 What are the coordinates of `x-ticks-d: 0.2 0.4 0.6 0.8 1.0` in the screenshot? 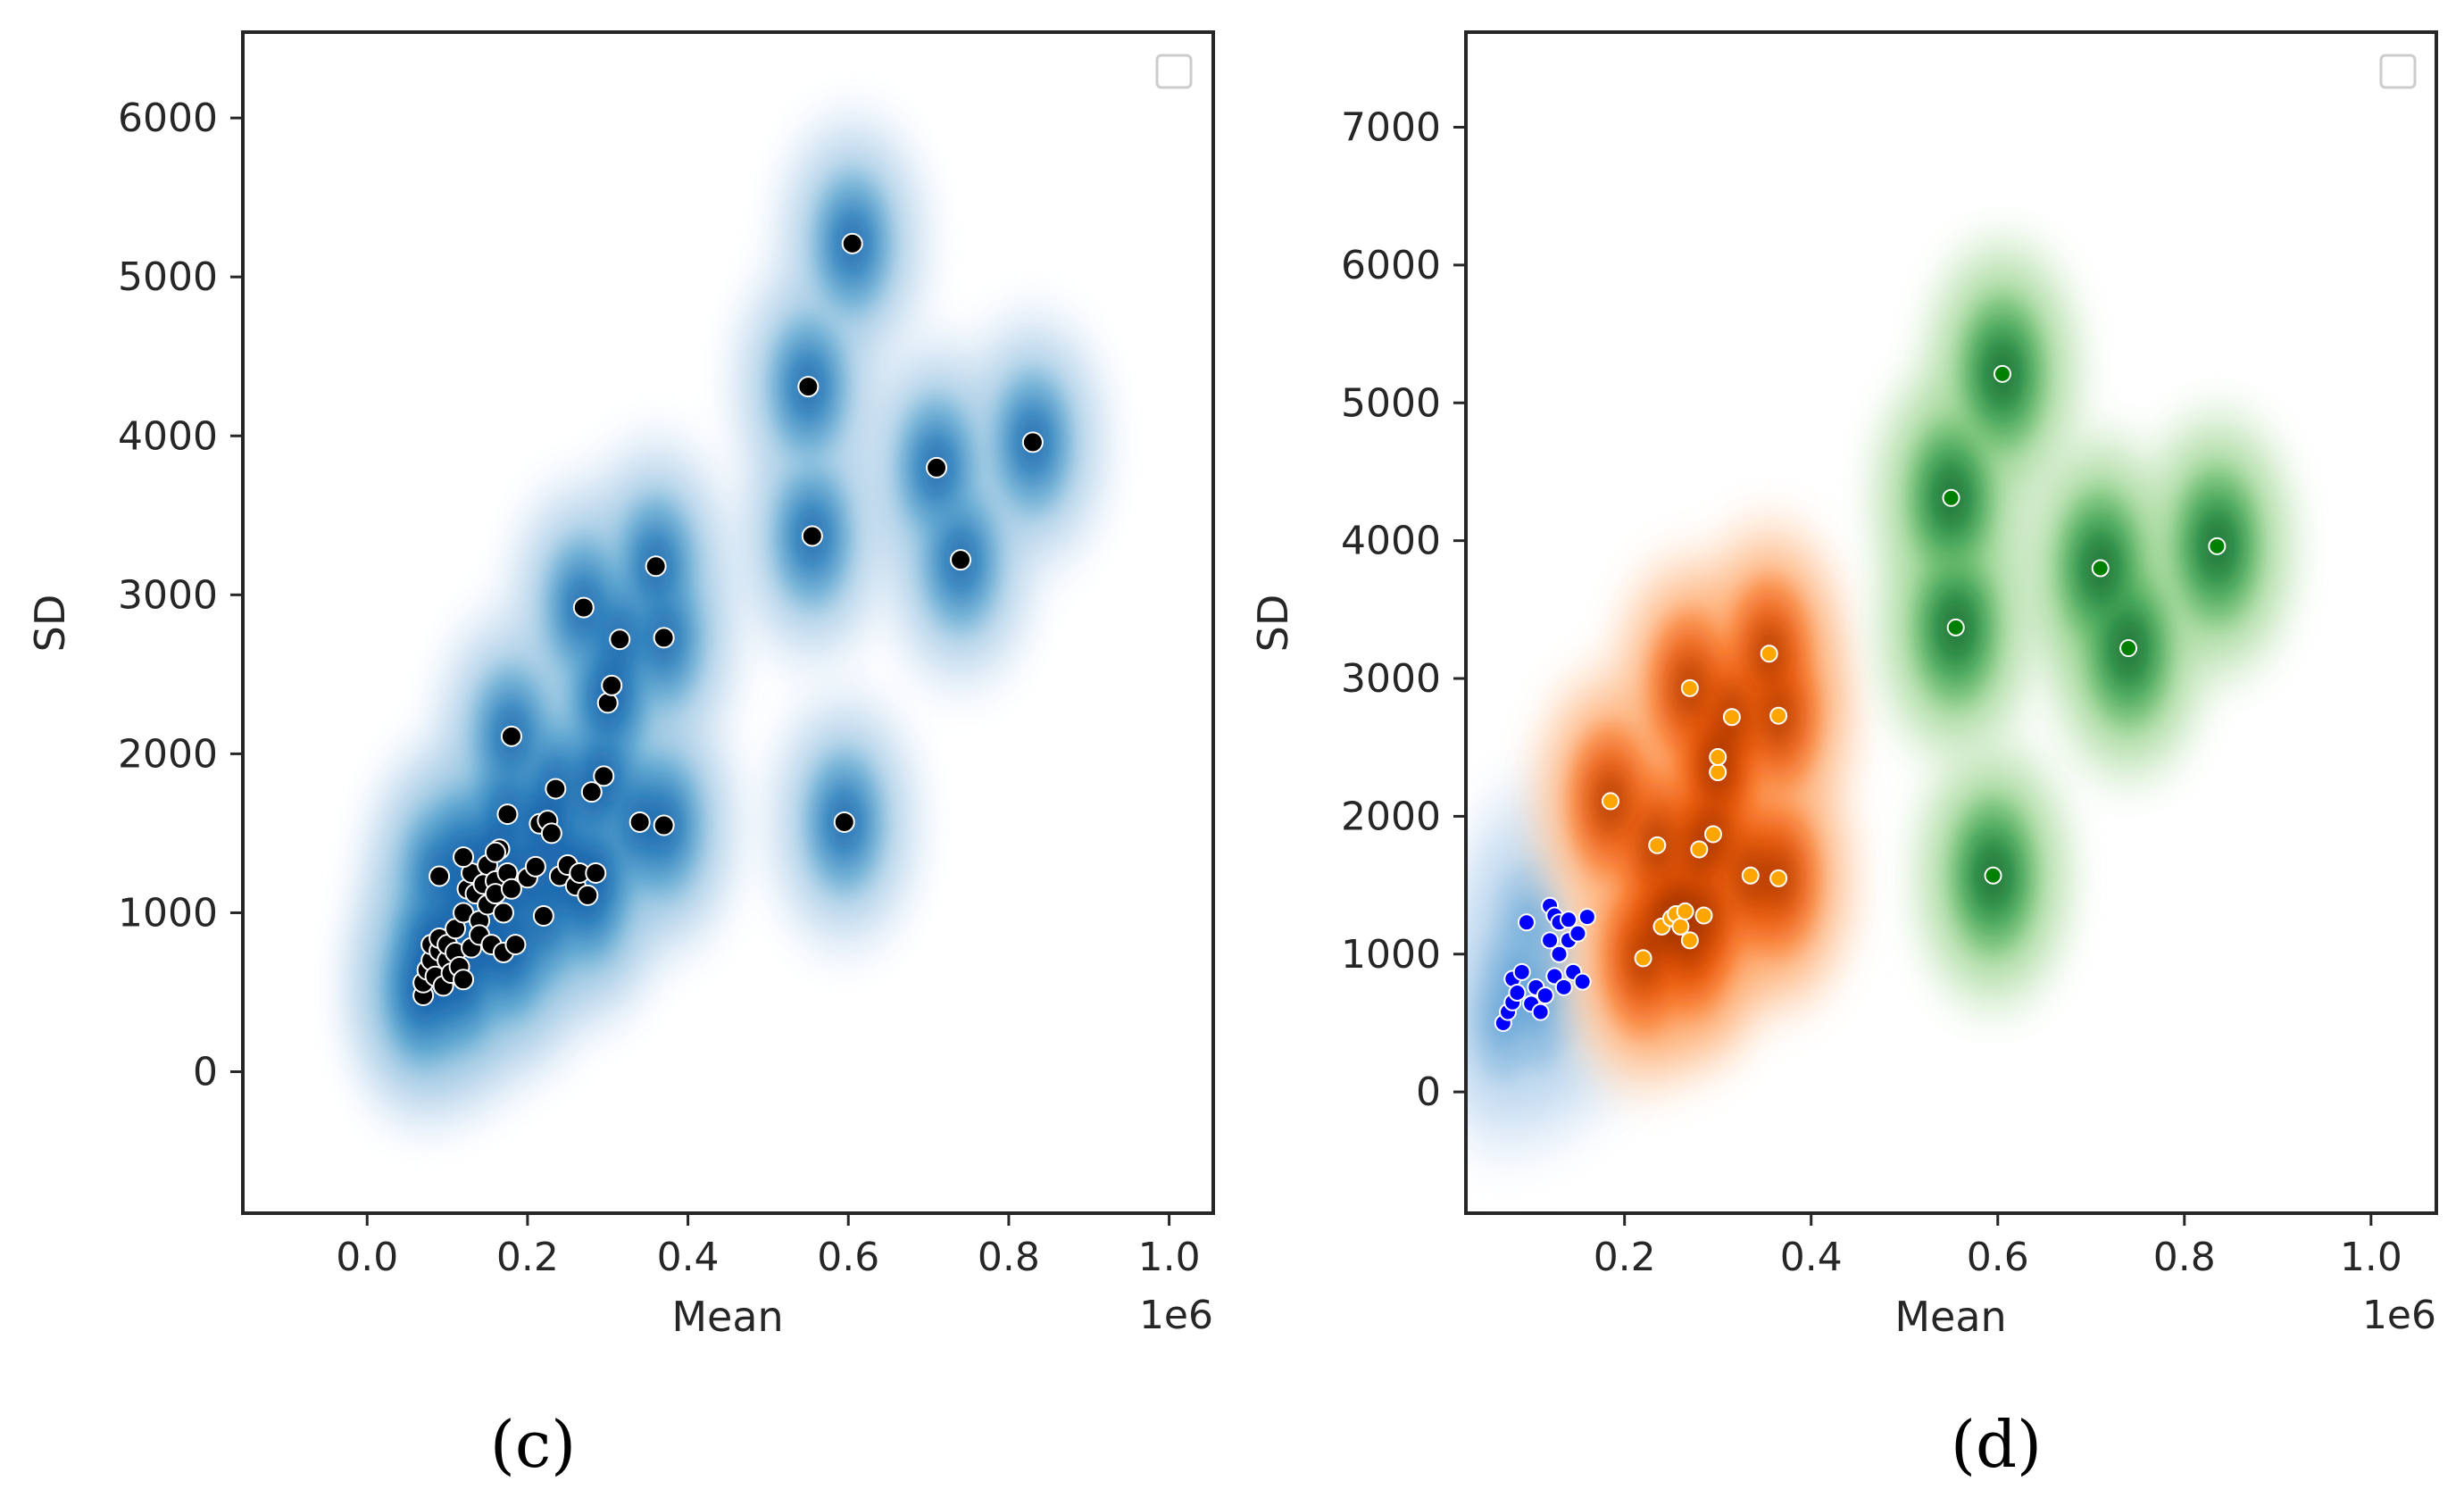 It's located at (1998, 1246).